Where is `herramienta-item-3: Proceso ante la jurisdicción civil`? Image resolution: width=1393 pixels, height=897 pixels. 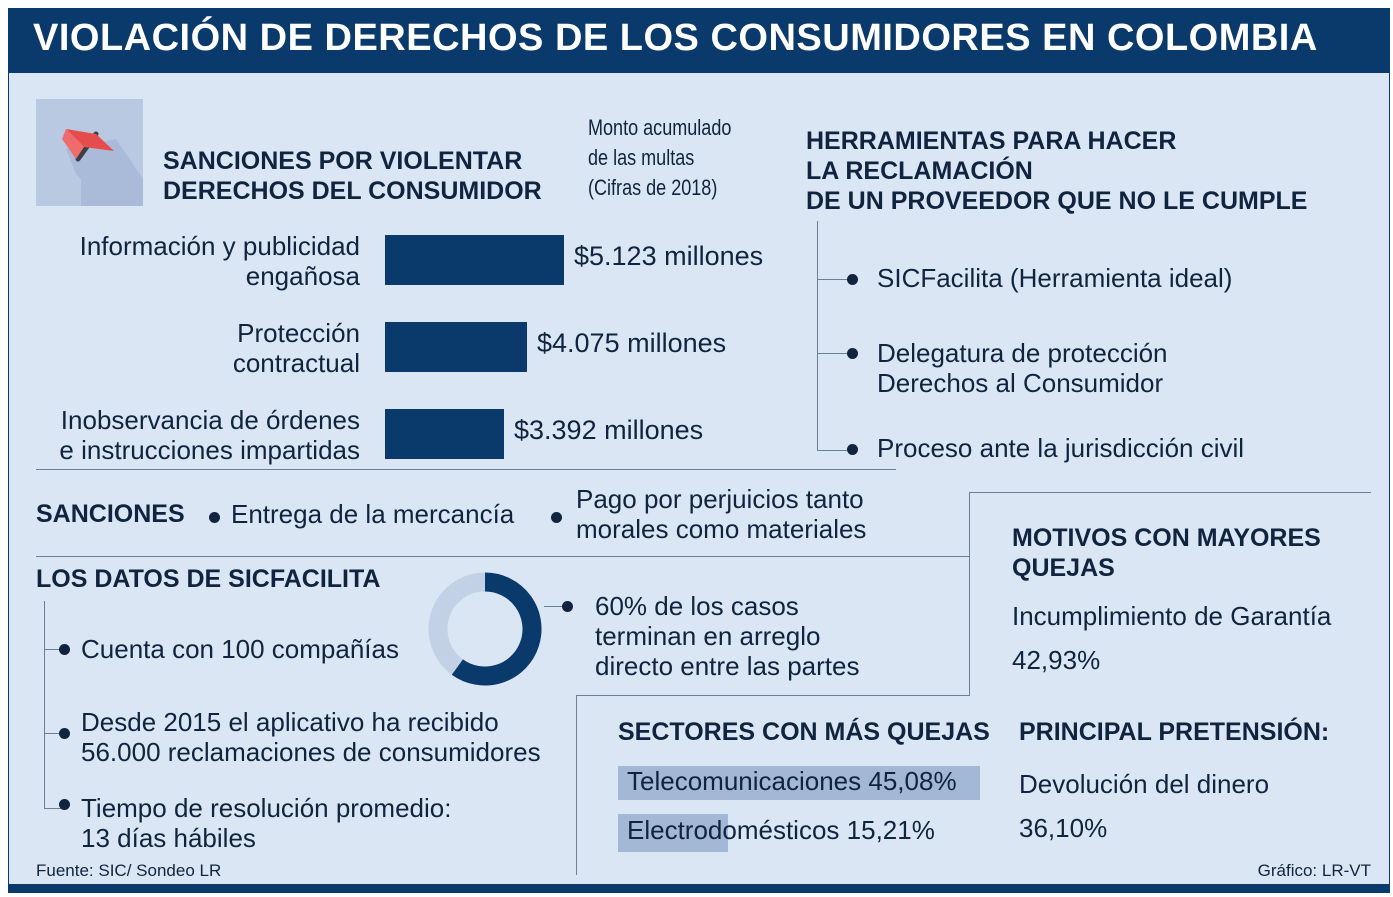 herramienta-item-3: Proceso ante la jurisdicción civil is located at coordinates (1061, 448).